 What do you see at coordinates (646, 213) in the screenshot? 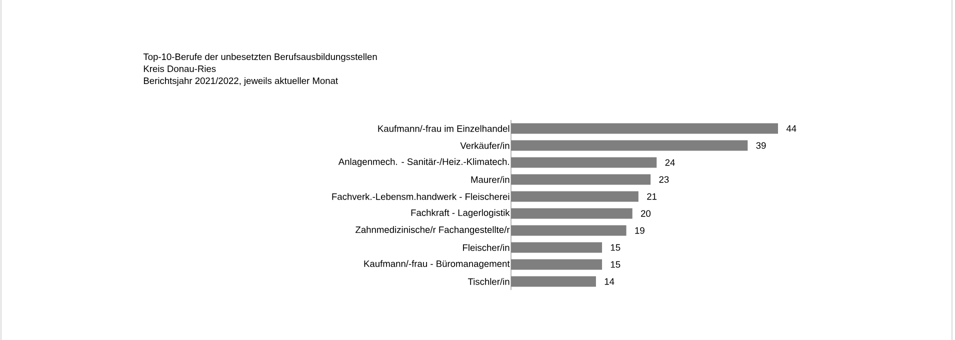
I see `data-label: 20` at bounding box center [646, 213].